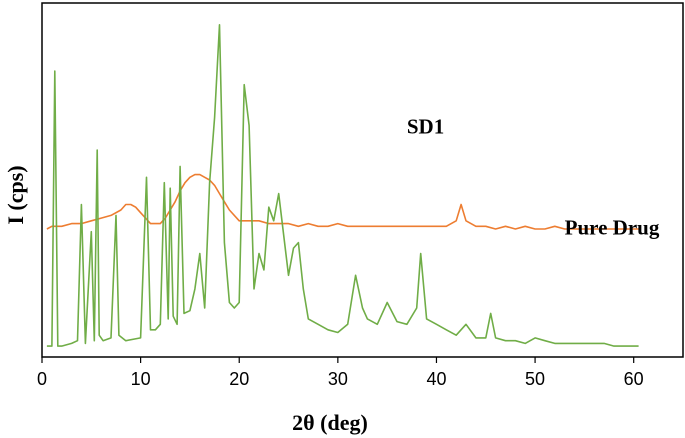 The image size is (685, 438). I want to click on x-tick-label: 50, so click(535, 379).